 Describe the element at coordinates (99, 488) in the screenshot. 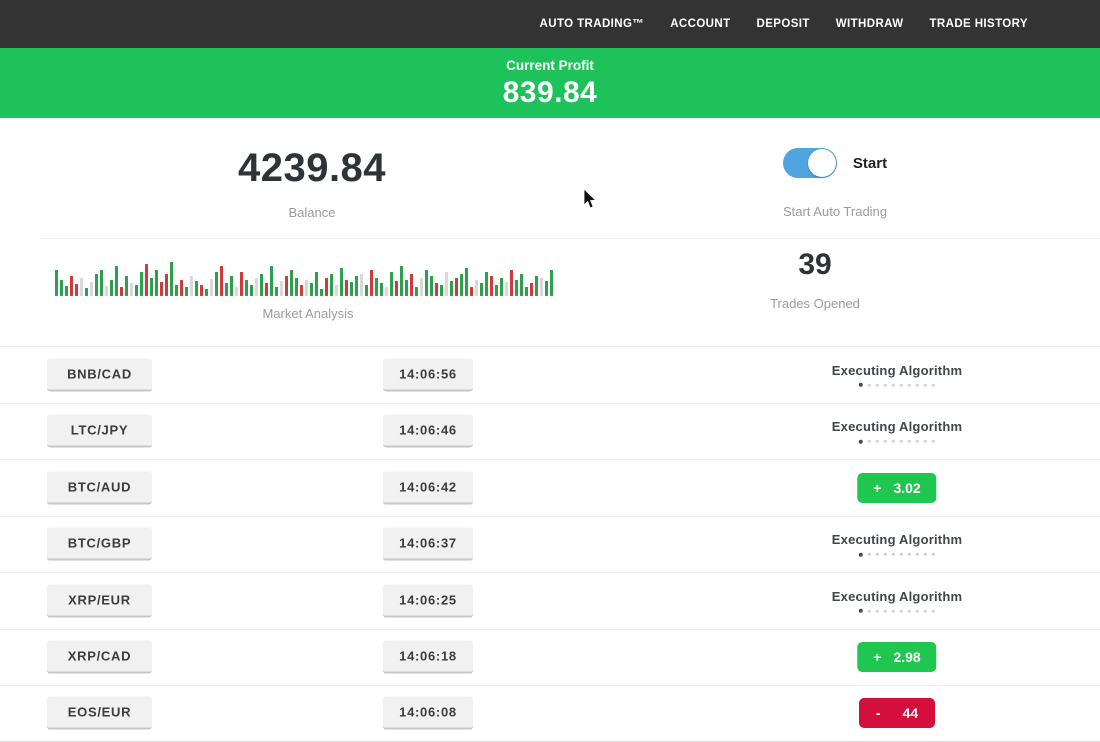

I see `pair-badge: BTC/AUD` at that location.